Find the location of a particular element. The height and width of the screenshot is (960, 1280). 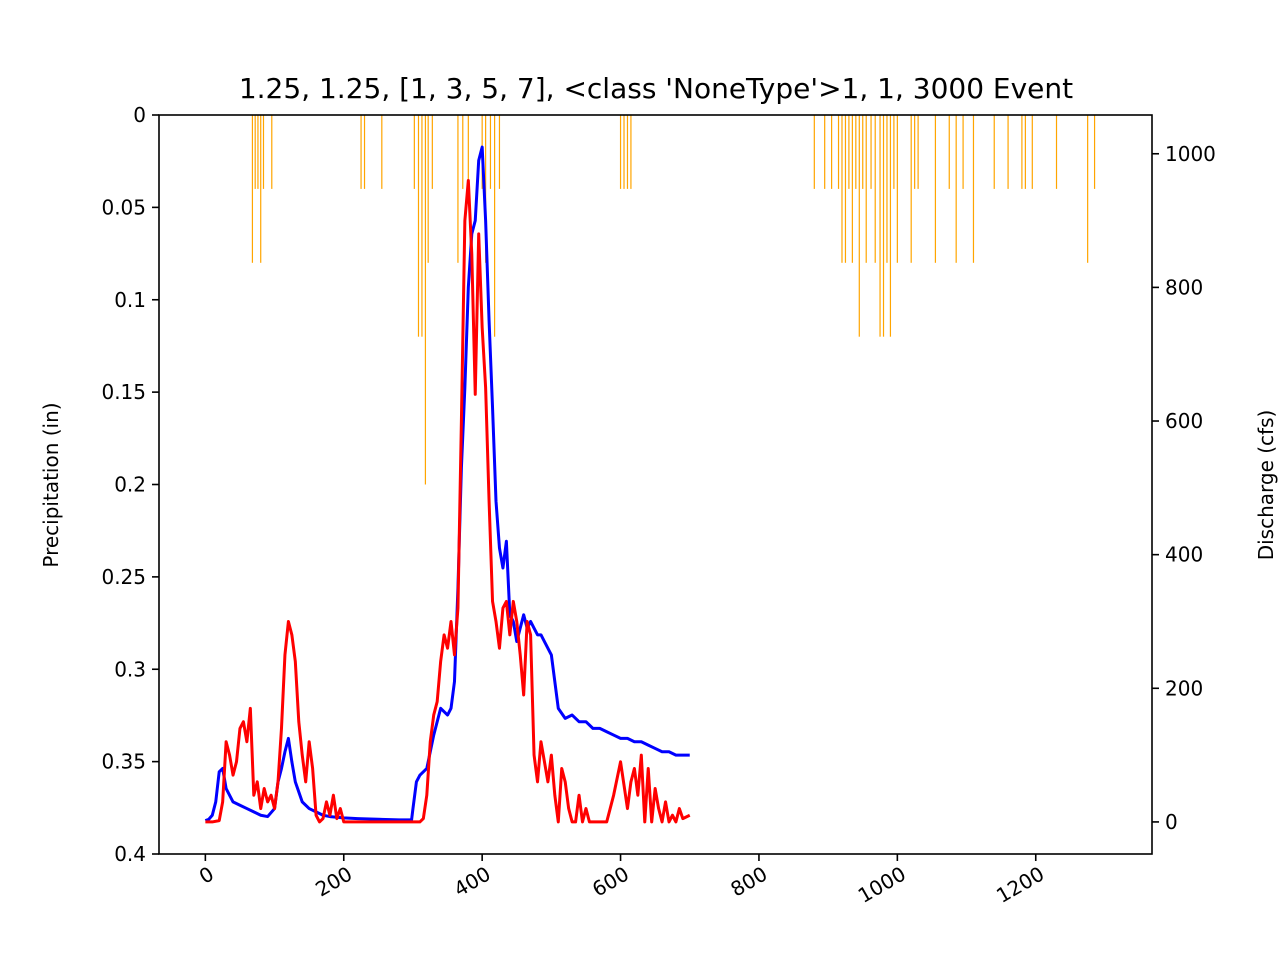

x-tick-label: 600 is located at coordinates (610, 882).